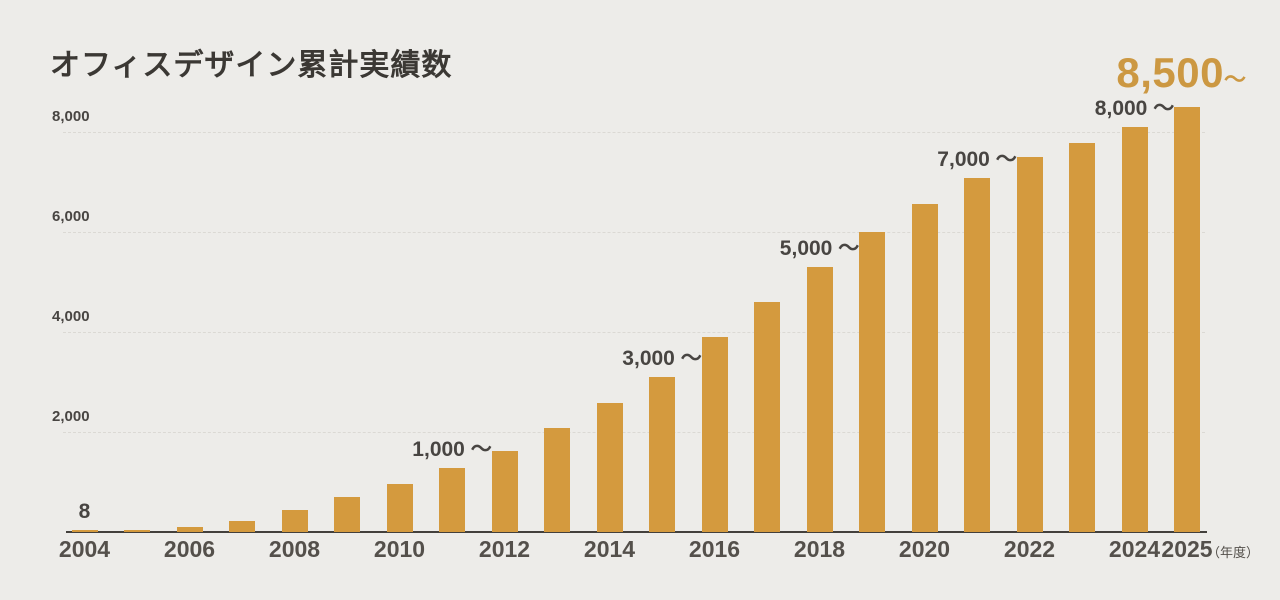 This screenshot has width=1280, height=600. I want to click on x-axis-tick-label: 2012, so click(504, 549).